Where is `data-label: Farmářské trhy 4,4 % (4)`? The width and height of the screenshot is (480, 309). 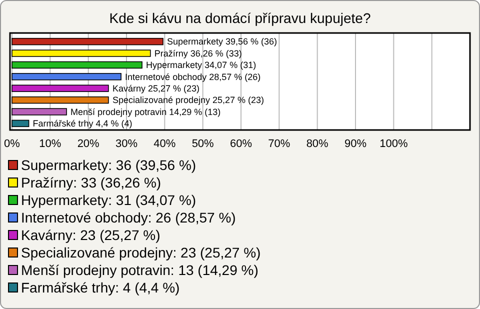 data-label: Farmářské trhy 4,4 % (4) is located at coordinates (82, 123).